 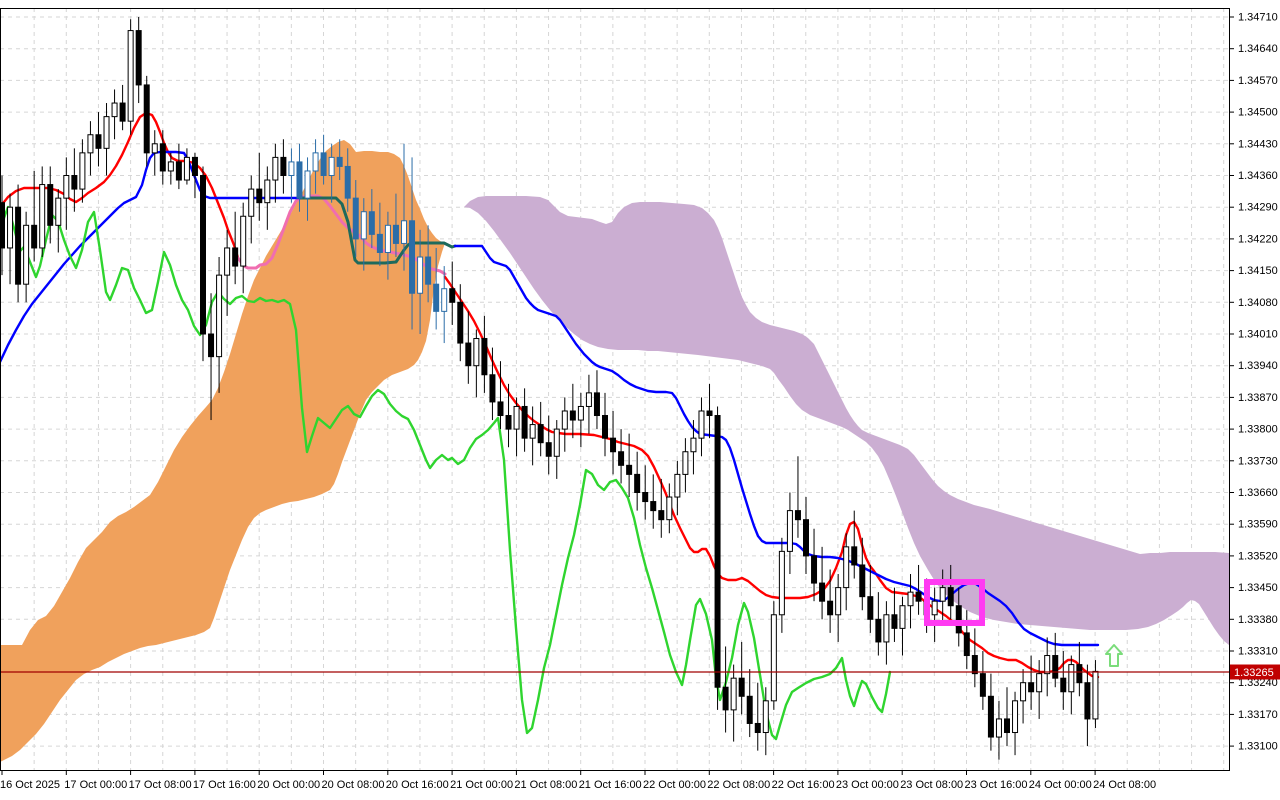 I want to click on y-axis-label: 1.33800, so click(x=1258, y=430).